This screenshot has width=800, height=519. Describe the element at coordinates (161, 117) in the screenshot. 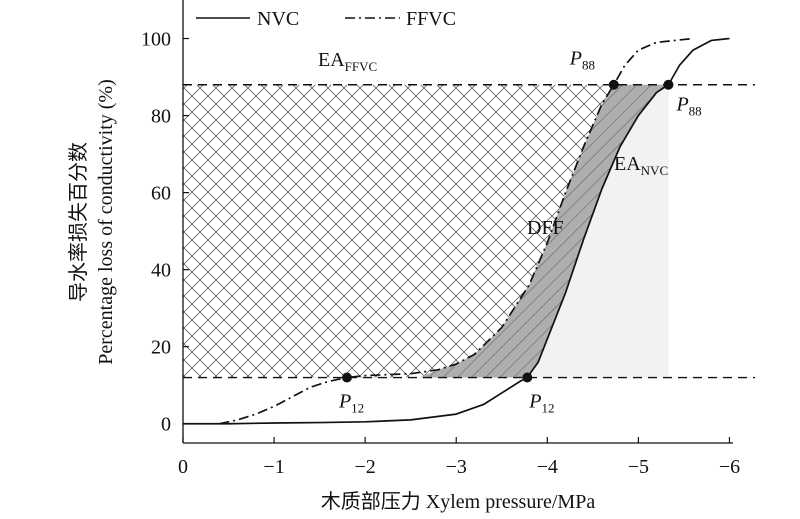

I see `y-tick-label: 80` at that location.